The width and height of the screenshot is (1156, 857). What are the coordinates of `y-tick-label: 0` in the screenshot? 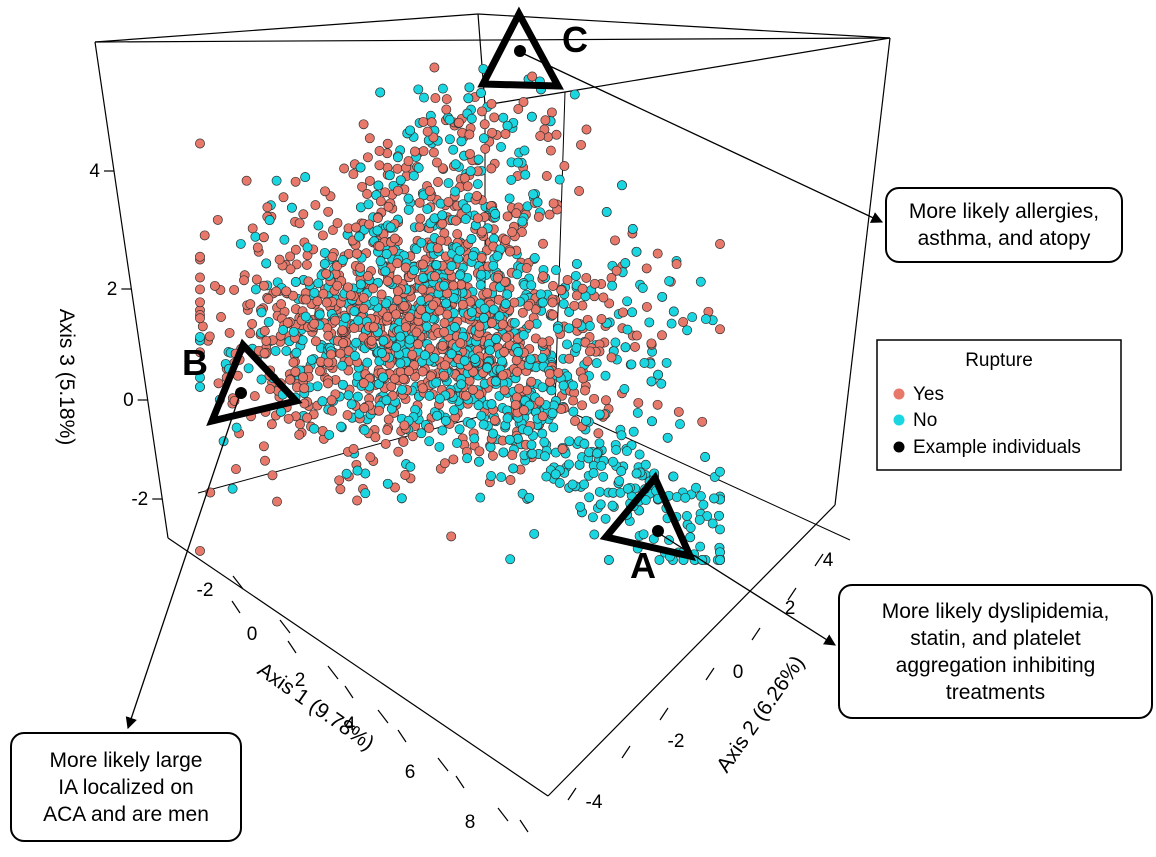 It's located at (738, 672).